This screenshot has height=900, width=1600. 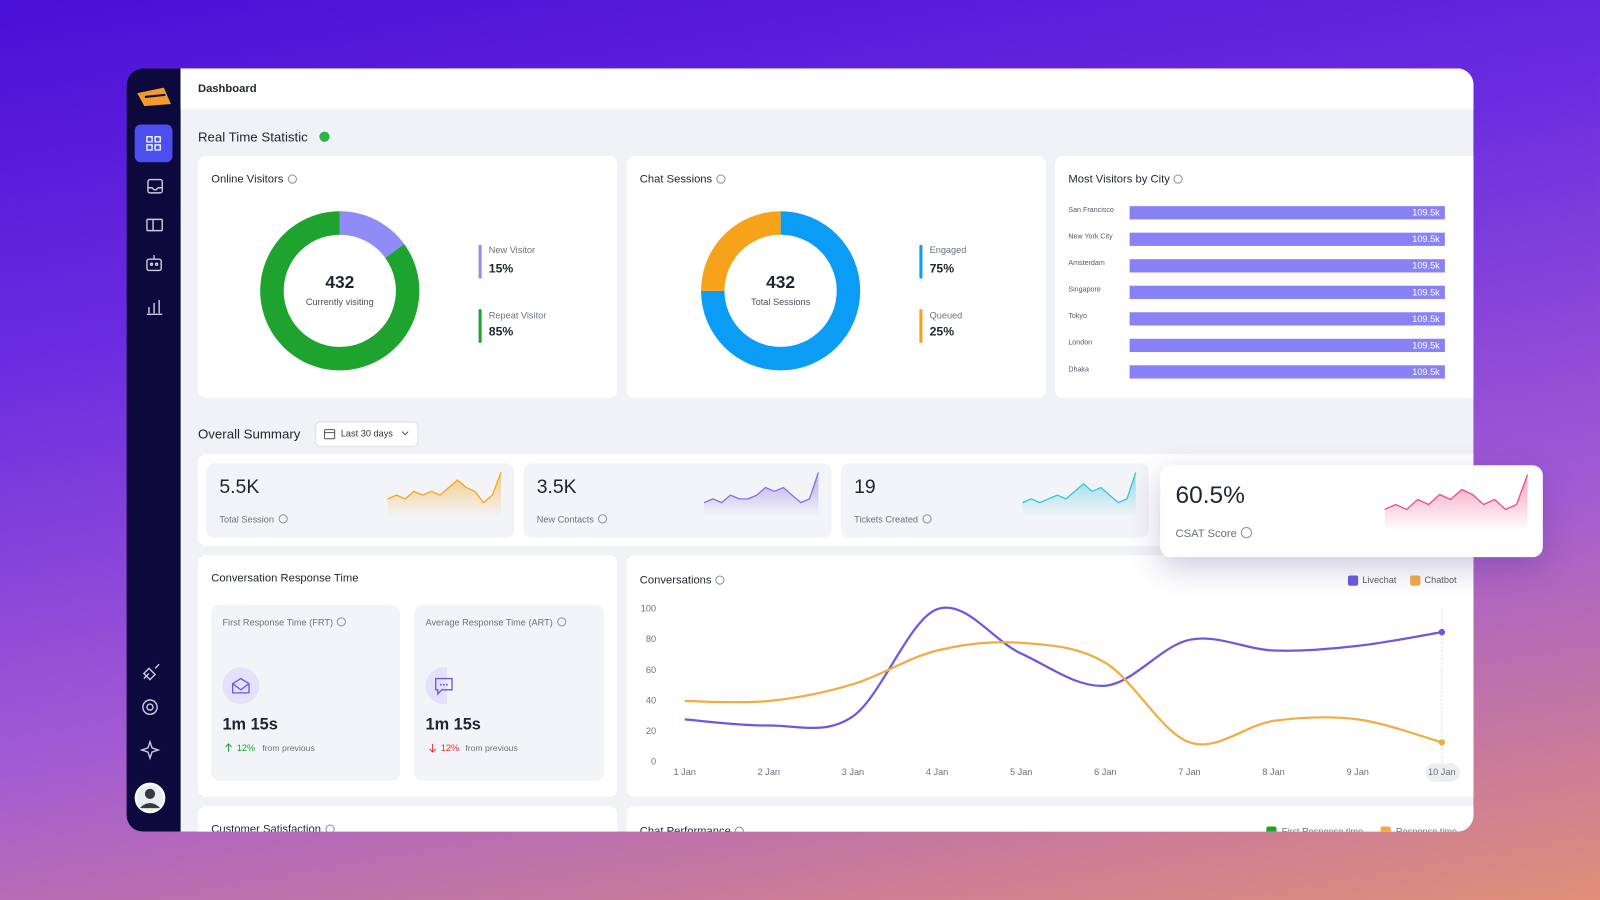 What do you see at coordinates (683, 179) in the screenshot?
I see `card-title: Chat Sessions` at bounding box center [683, 179].